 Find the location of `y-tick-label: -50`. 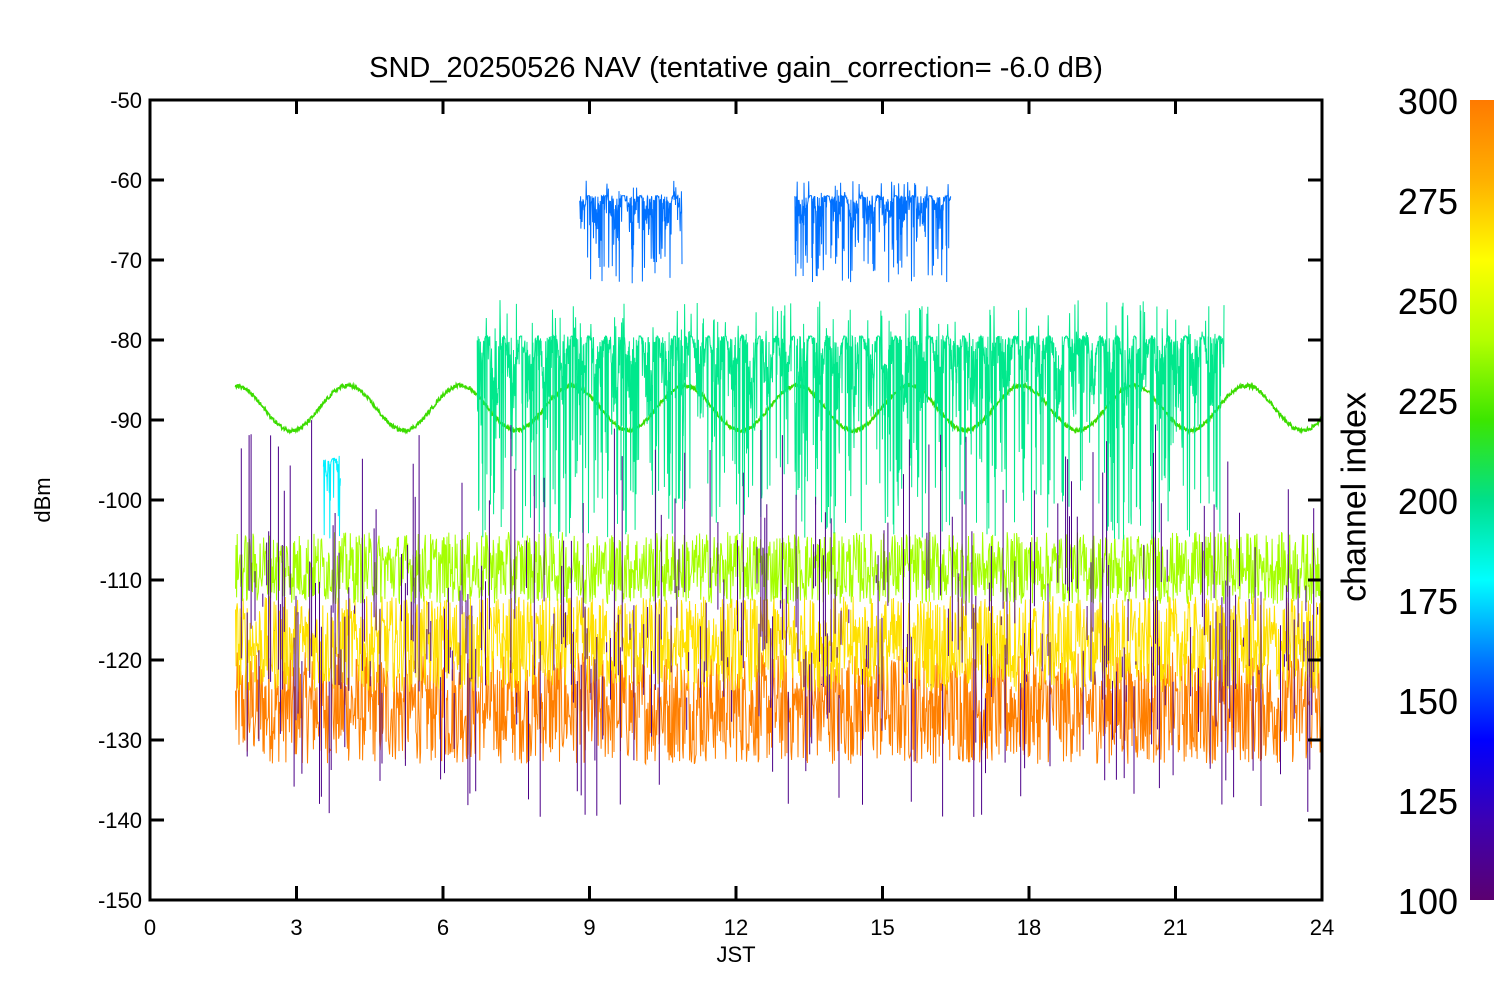

y-tick-label: -50 is located at coordinates (126, 100).